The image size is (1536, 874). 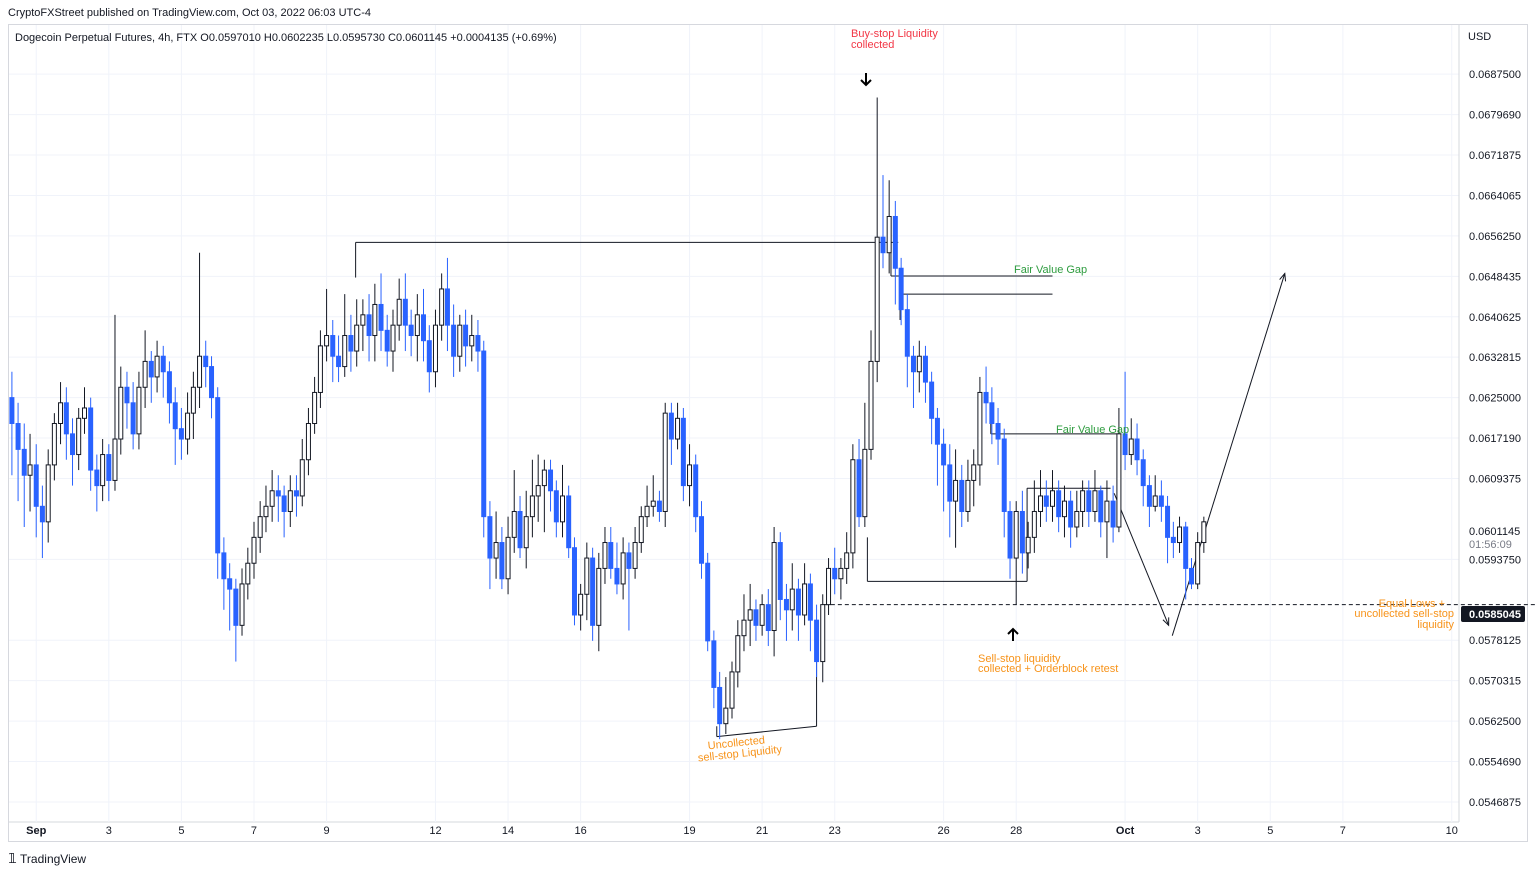 What do you see at coordinates (1495, 358) in the screenshot?
I see `y-tick-label: 0.0632815` at bounding box center [1495, 358].